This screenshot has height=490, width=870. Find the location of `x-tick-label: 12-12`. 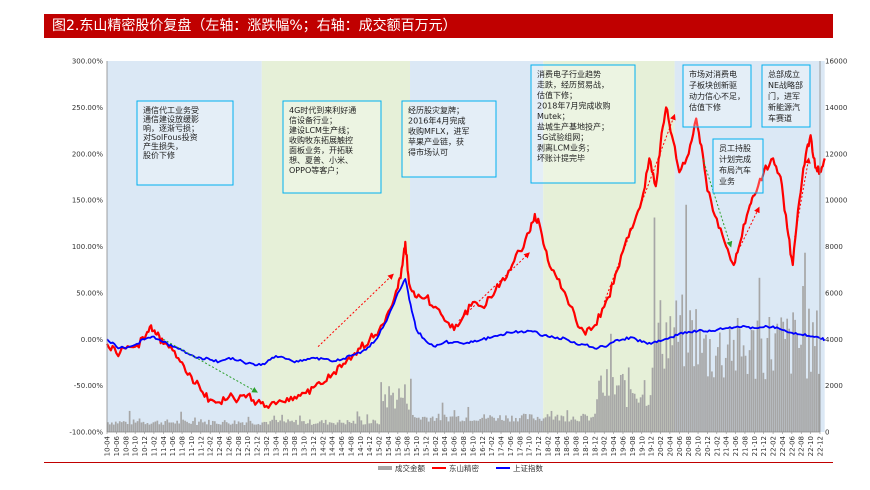

x-tick-label: 12-12 is located at coordinates (258, 446).